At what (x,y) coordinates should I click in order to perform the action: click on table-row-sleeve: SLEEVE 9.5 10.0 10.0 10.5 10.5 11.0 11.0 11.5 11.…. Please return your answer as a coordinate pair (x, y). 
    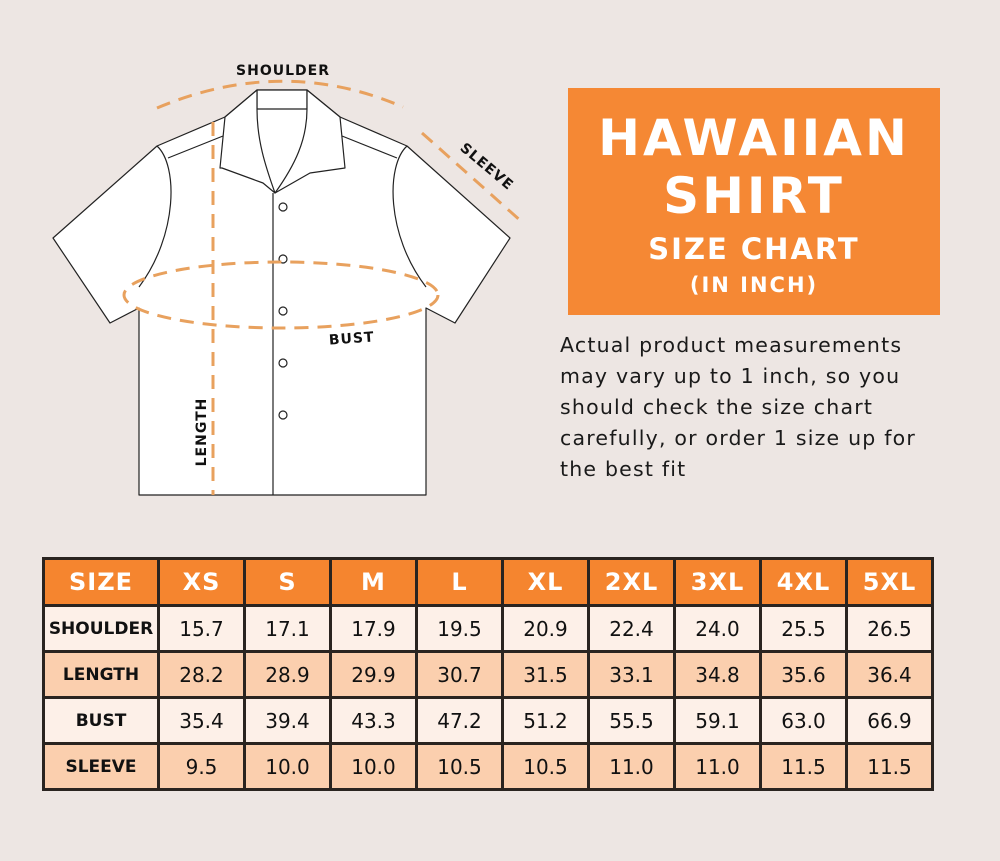
    Looking at the image, I should click on (488, 766).